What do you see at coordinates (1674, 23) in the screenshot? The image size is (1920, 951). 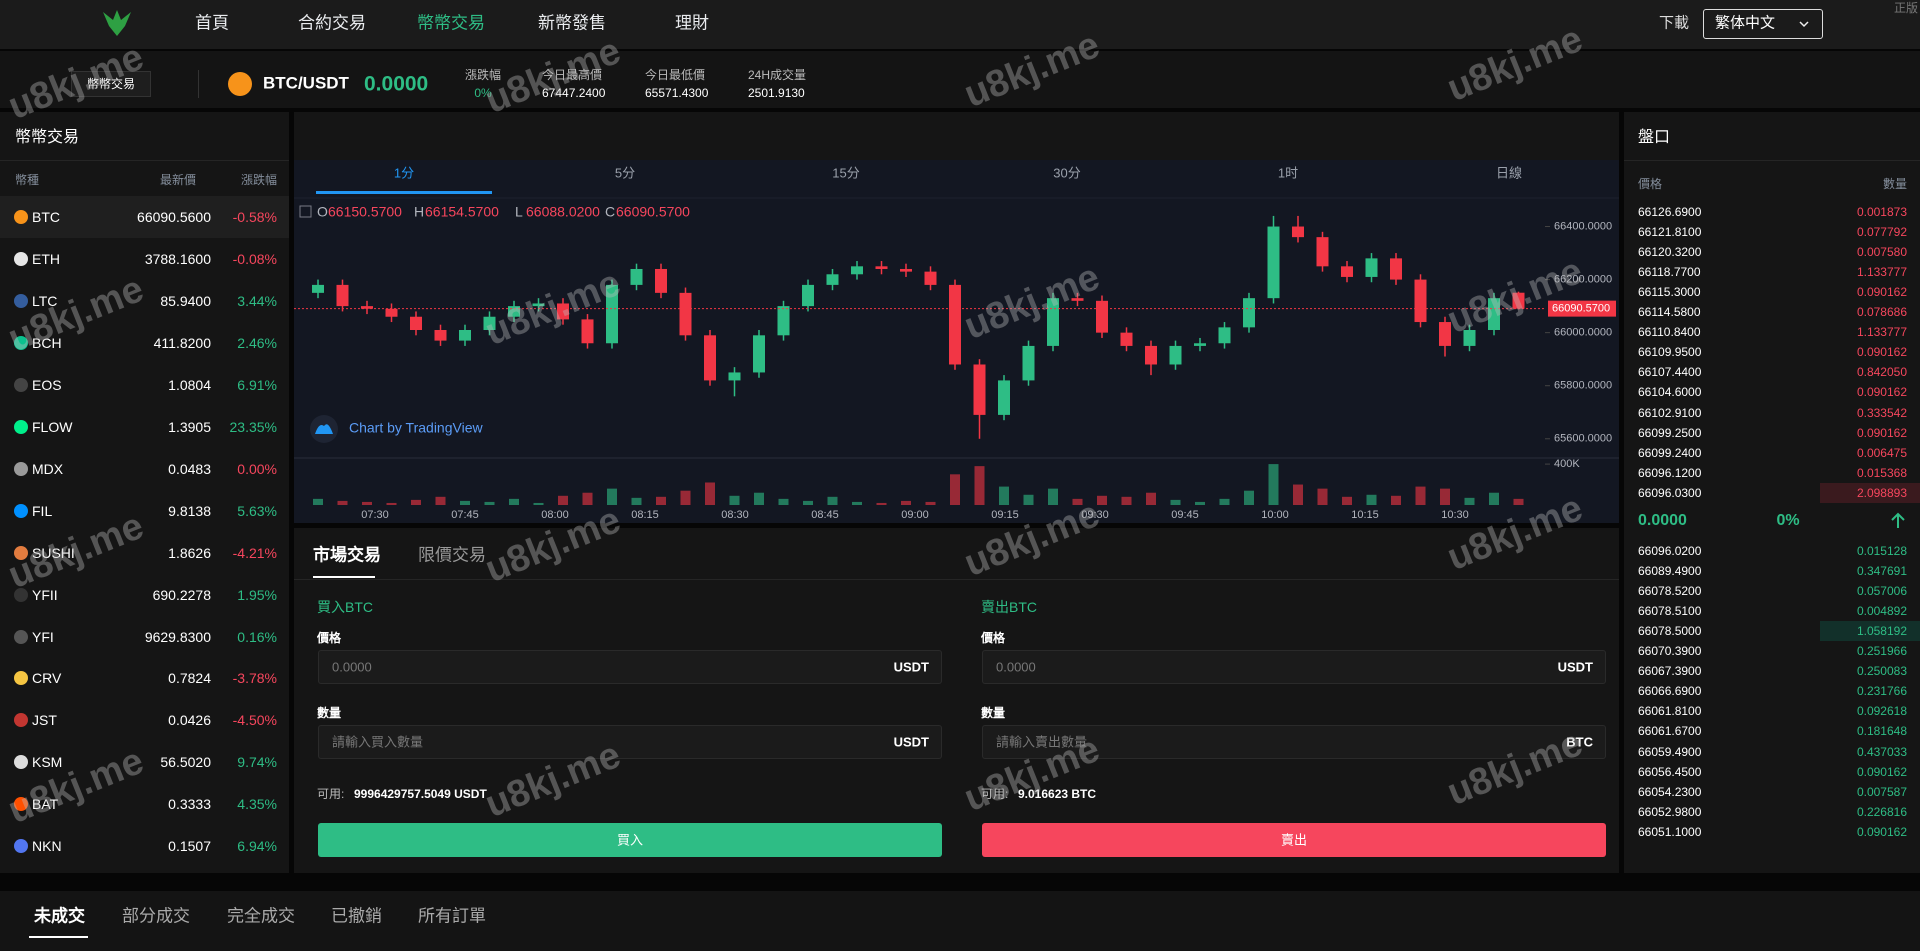 I see `download-link: 下載` at bounding box center [1674, 23].